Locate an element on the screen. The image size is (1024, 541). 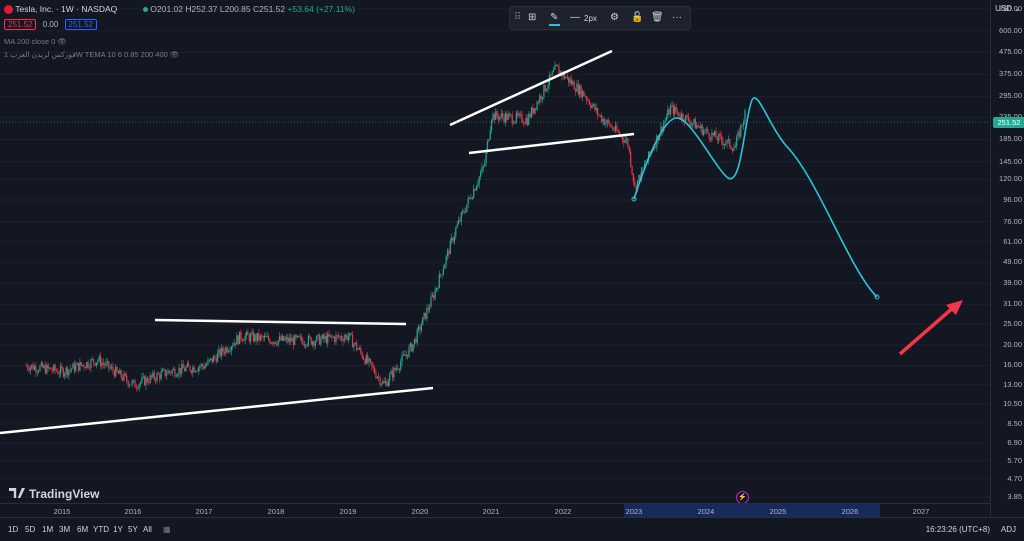
currency-select: USD ⌄ is located at coordinates (1008, 8).